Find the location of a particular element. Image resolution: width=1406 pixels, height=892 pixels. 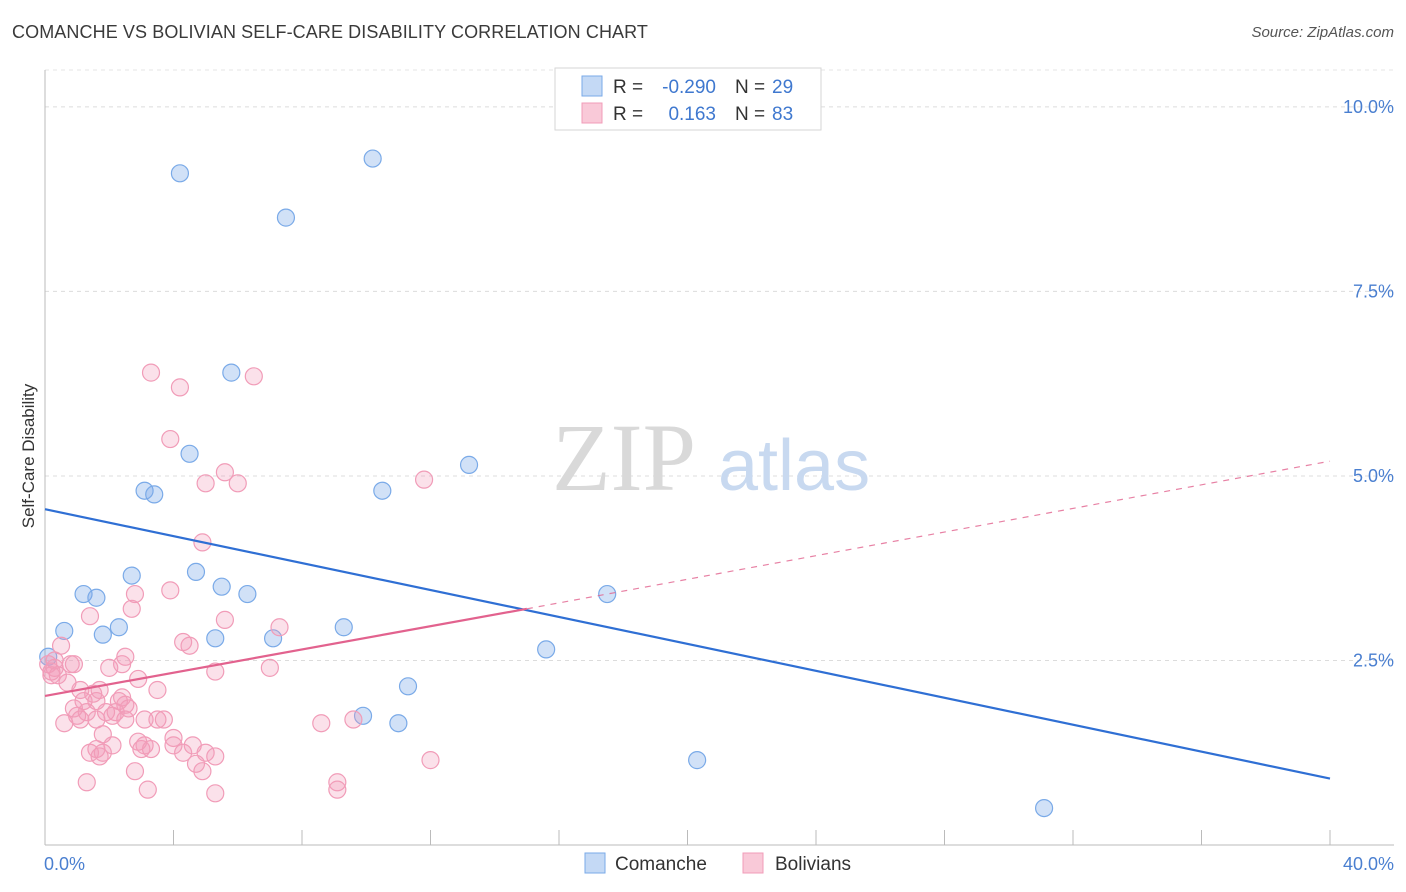

x-tick-labels: 0.0% 40.0% is located at coordinates (719, 864).